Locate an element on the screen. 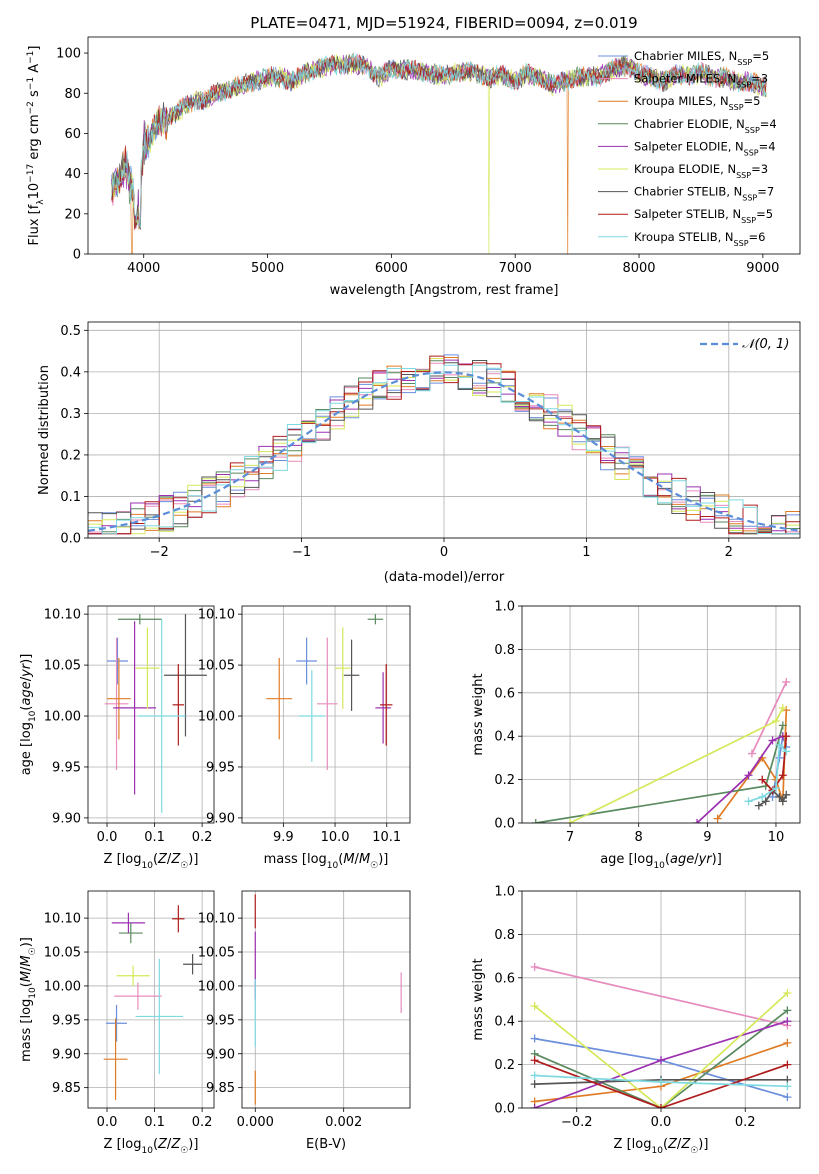  x-tick-label: 2 is located at coordinates (729, 552).